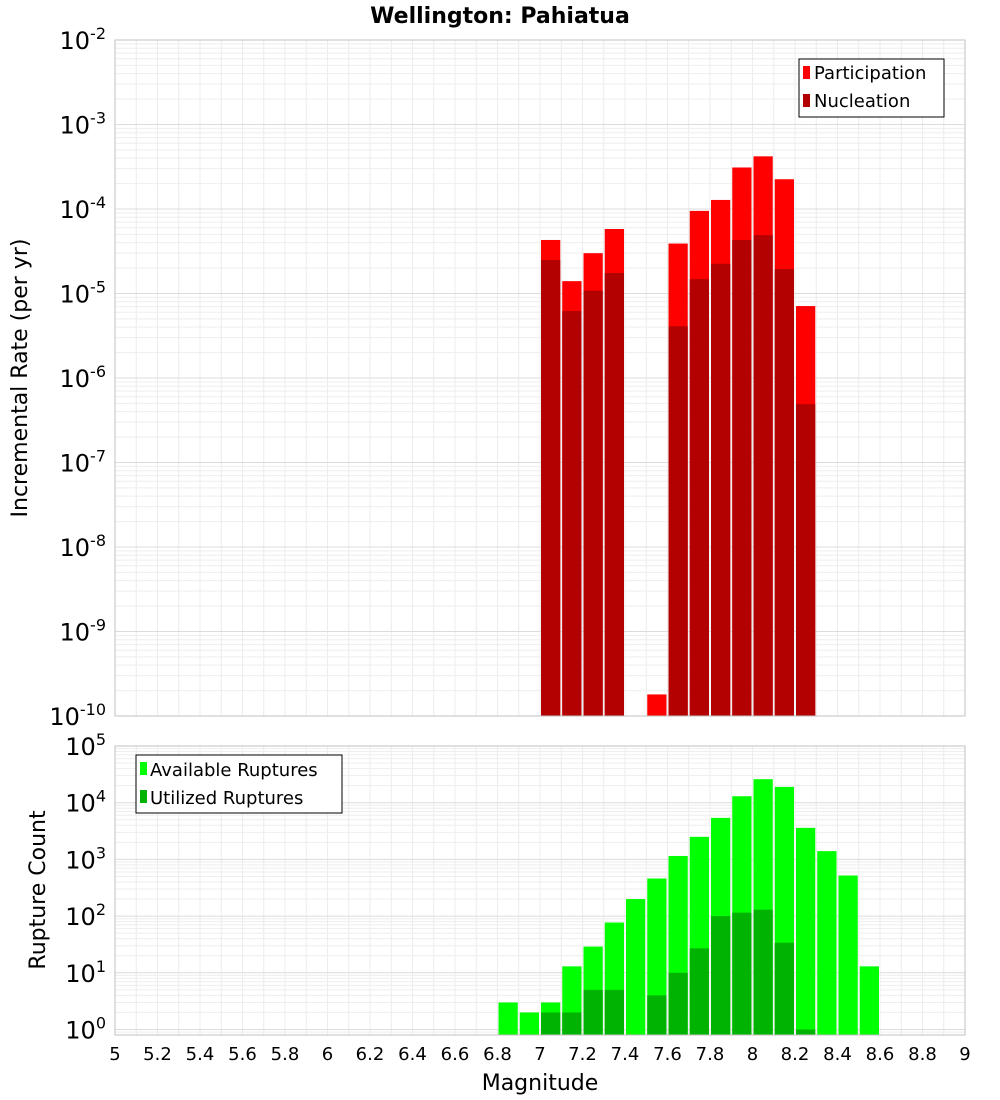 The height and width of the screenshot is (1100, 1000). What do you see at coordinates (143, 768) in the screenshot?
I see `legend-swatch-available` at bounding box center [143, 768].